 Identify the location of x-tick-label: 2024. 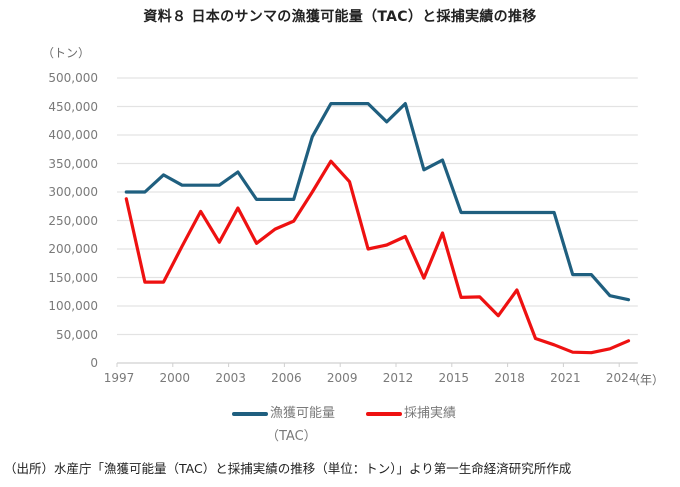
(621, 378).